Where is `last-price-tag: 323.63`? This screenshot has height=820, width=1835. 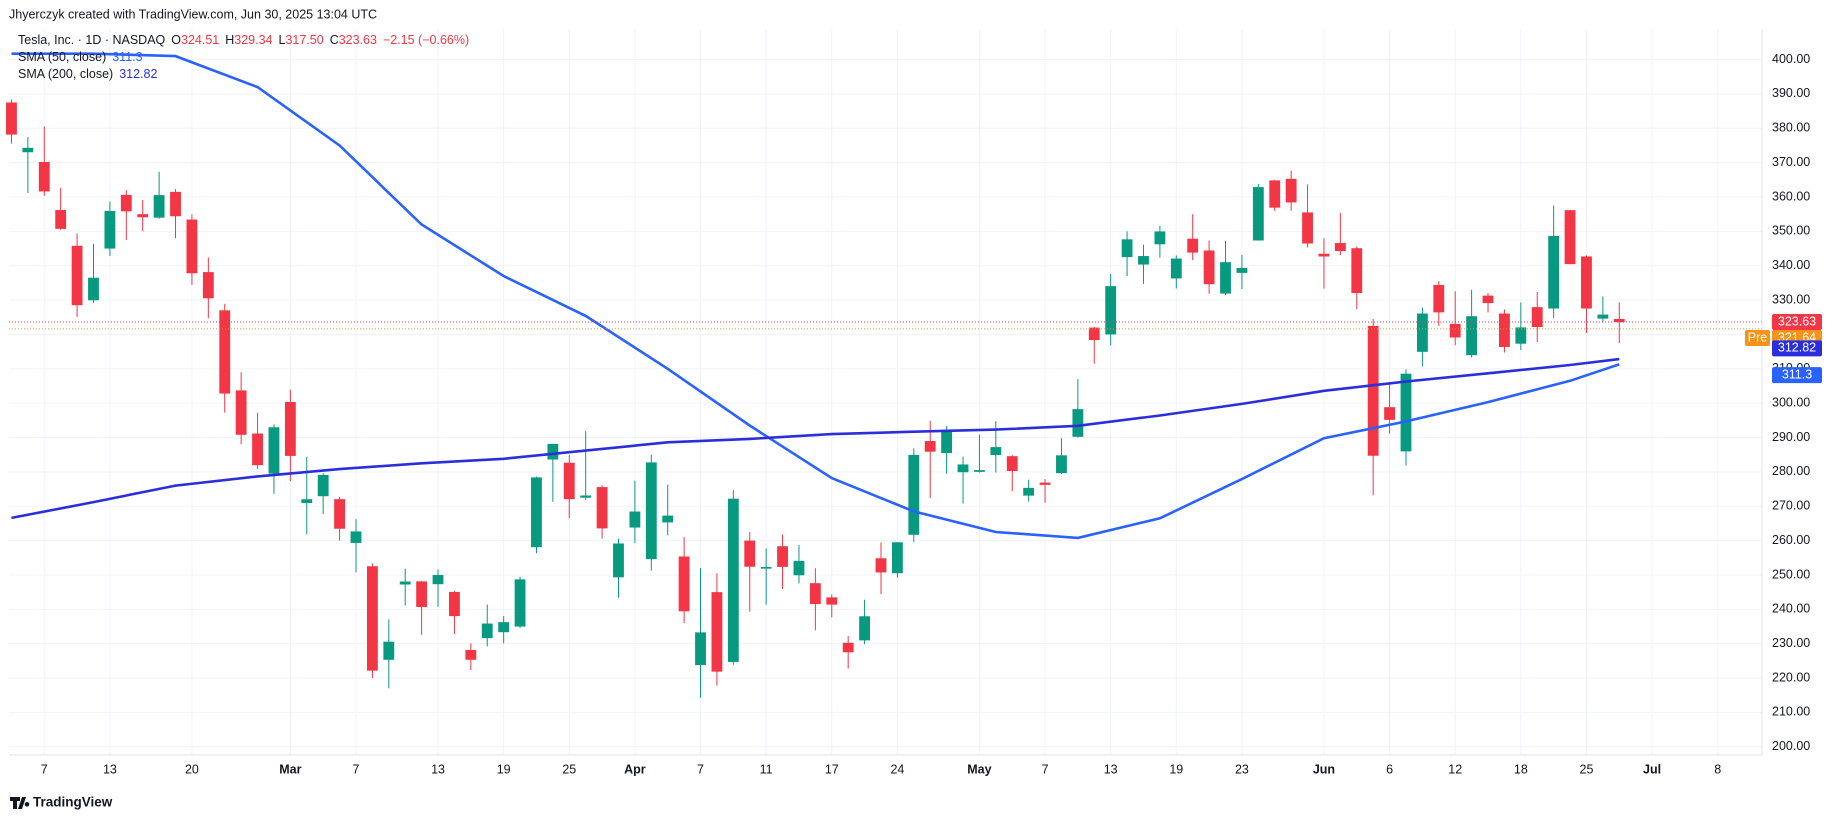 last-price-tag: 323.63 is located at coordinates (1797, 321).